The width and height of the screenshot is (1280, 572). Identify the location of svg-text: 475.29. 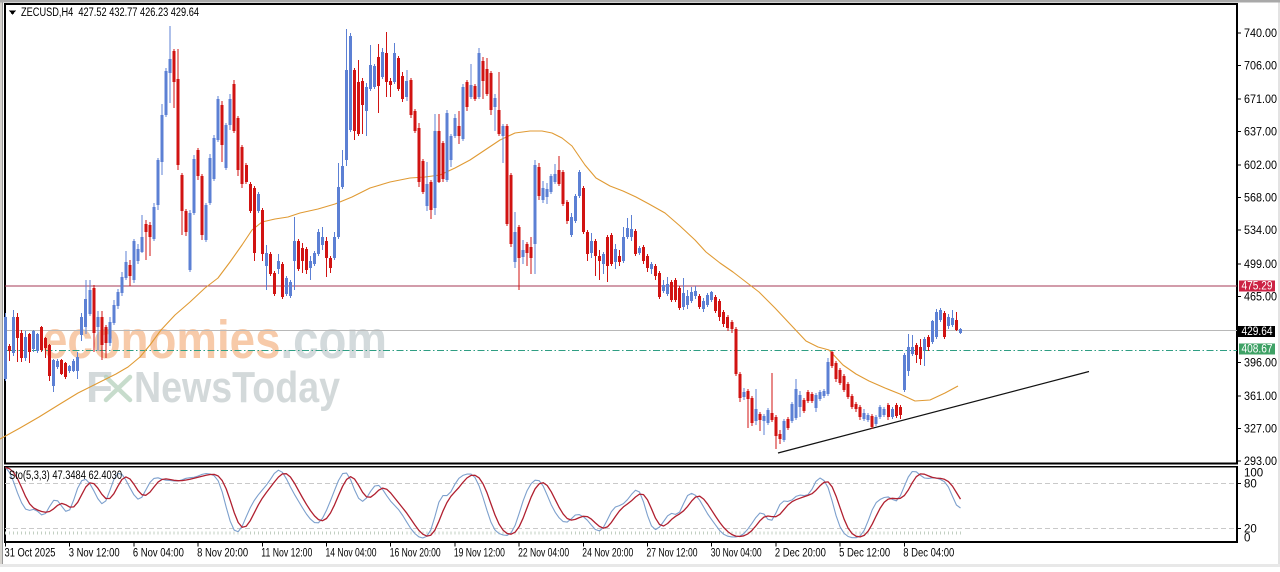
(1257, 287).